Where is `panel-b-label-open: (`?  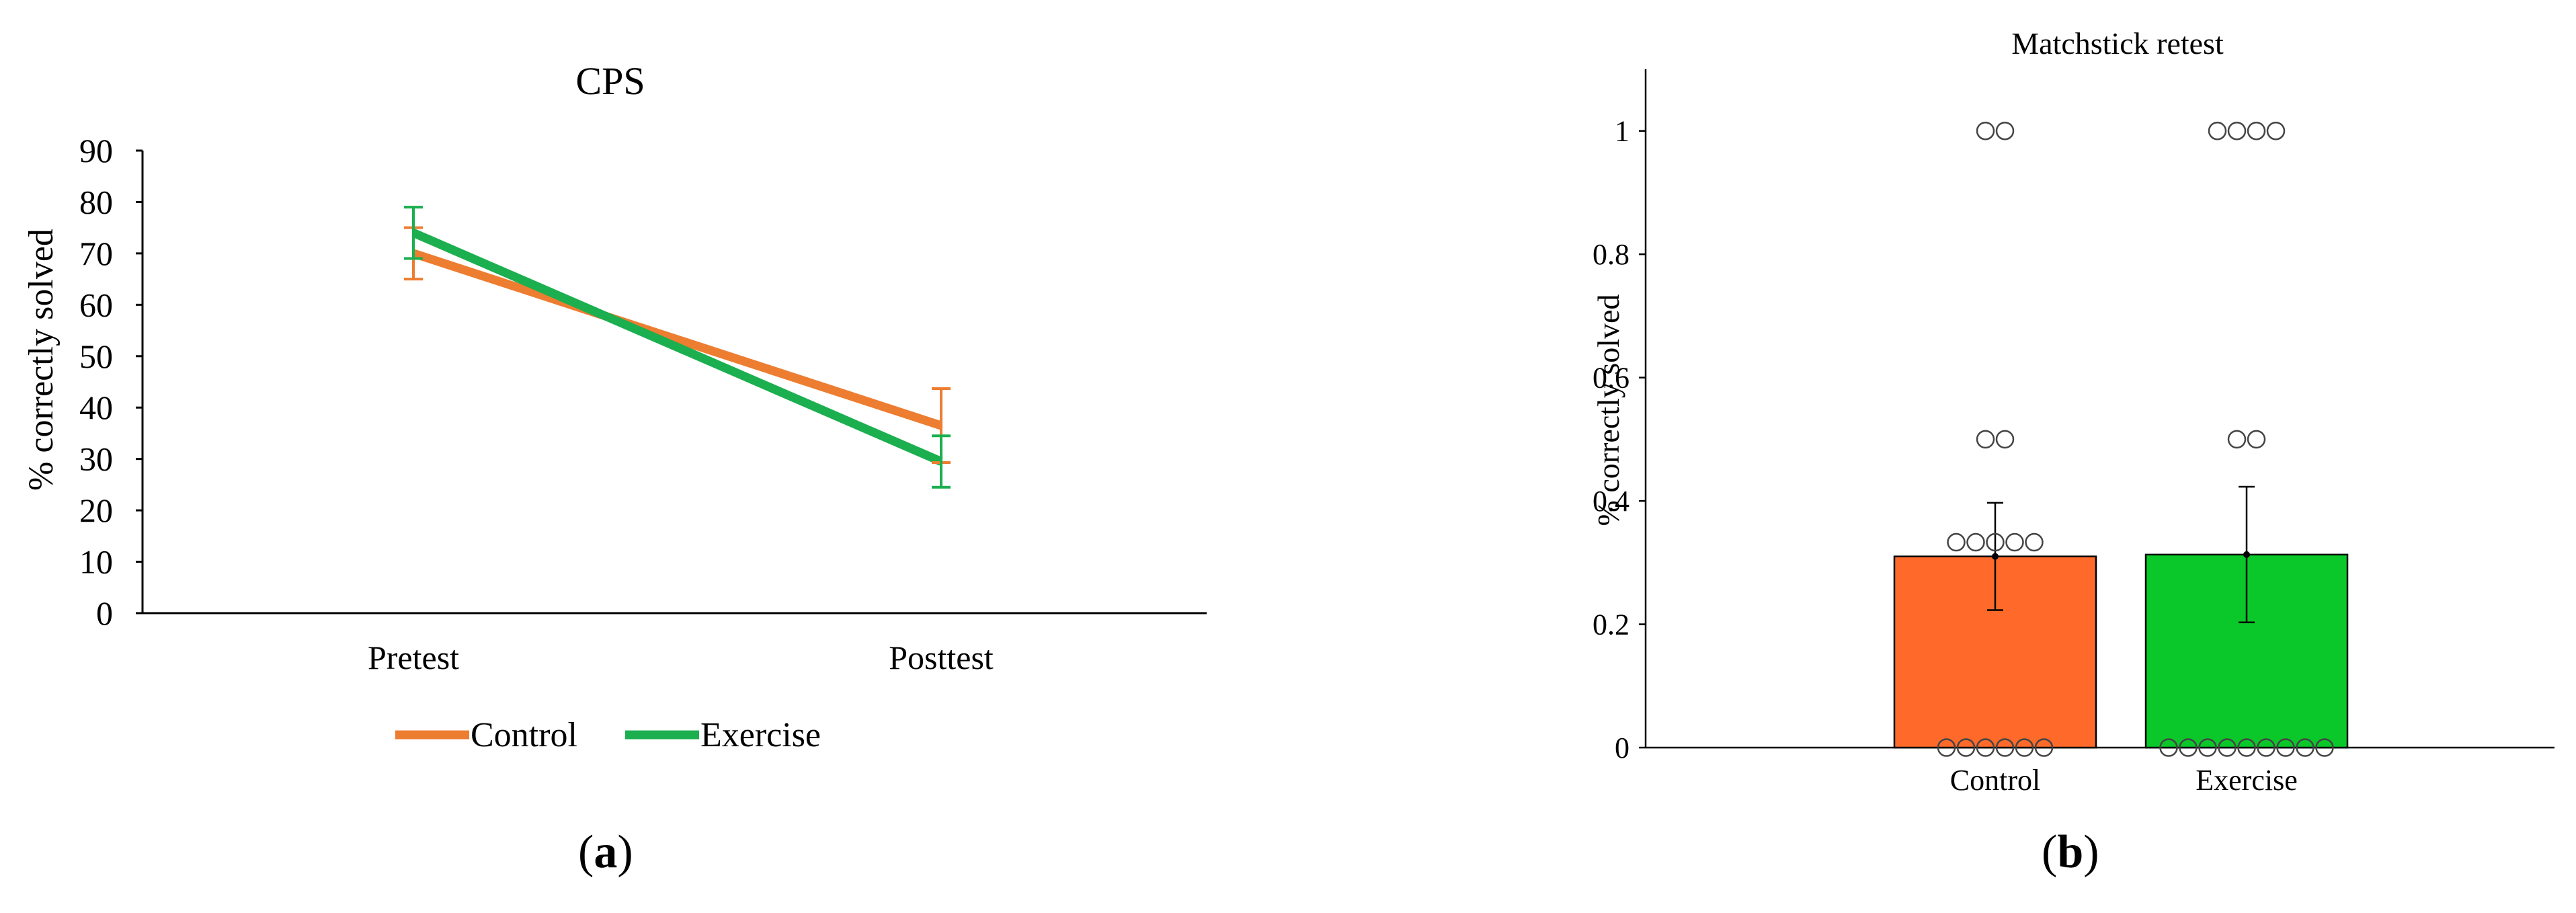
panel-b-label-open: ( is located at coordinates (2050, 852).